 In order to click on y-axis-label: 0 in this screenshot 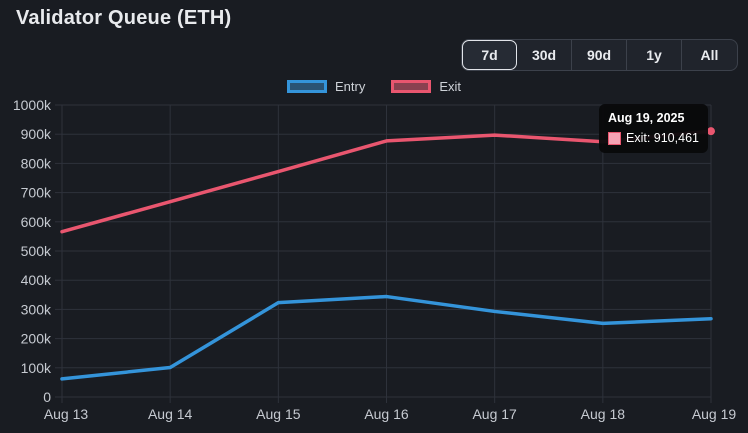, I will do `click(47, 397)`.